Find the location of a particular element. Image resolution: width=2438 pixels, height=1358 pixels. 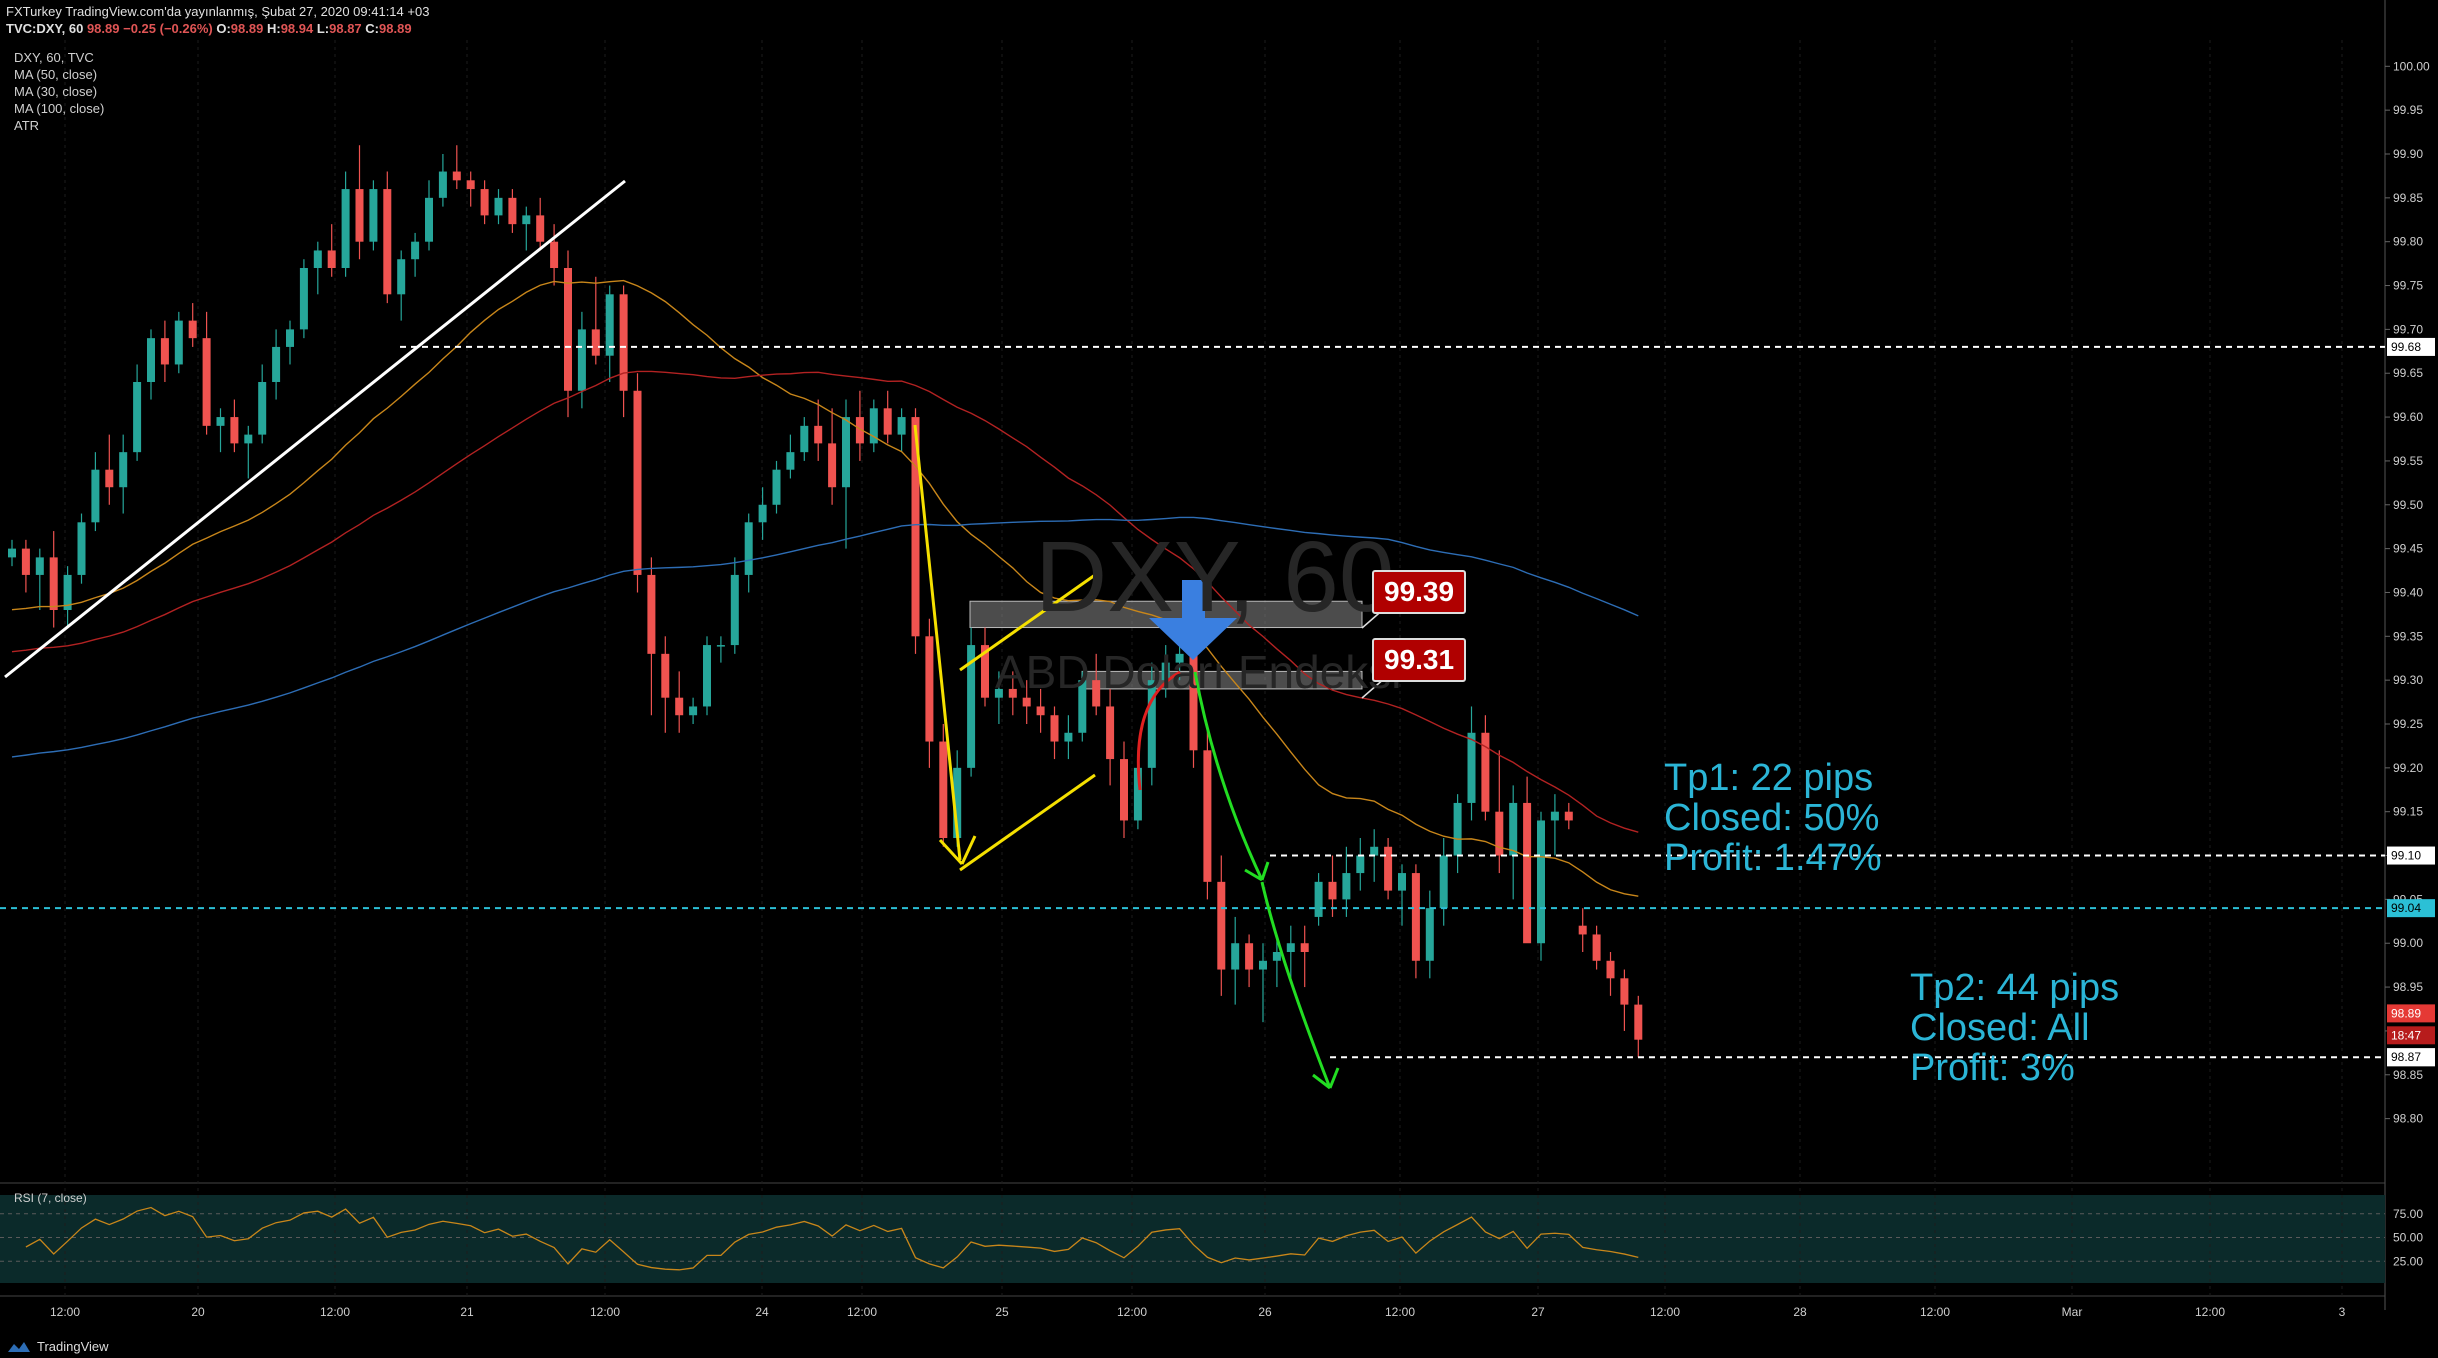

price-axis-panel is located at coordinates (2411, 679).